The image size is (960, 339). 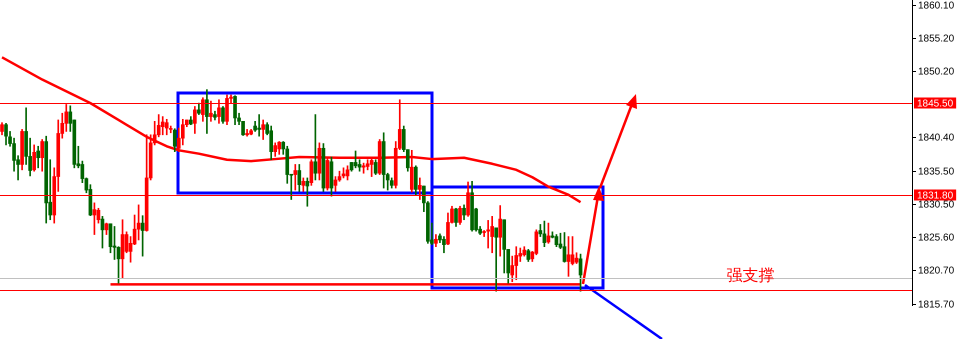 I want to click on y-tick-label: 1825.60, so click(x=936, y=238).